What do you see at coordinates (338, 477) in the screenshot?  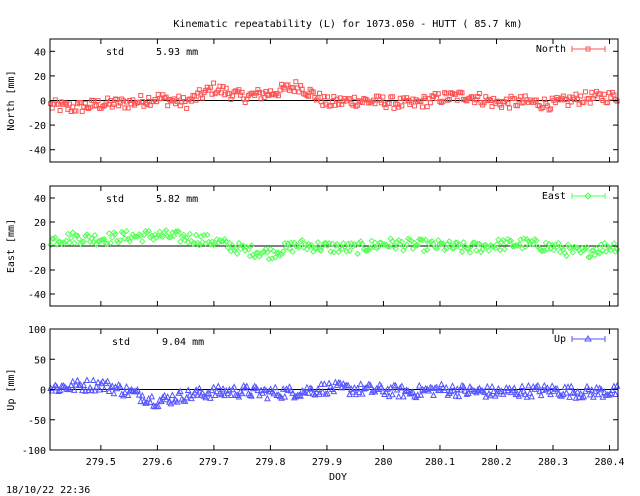 I see `x-axis-label: DOY` at bounding box center [338, 477].